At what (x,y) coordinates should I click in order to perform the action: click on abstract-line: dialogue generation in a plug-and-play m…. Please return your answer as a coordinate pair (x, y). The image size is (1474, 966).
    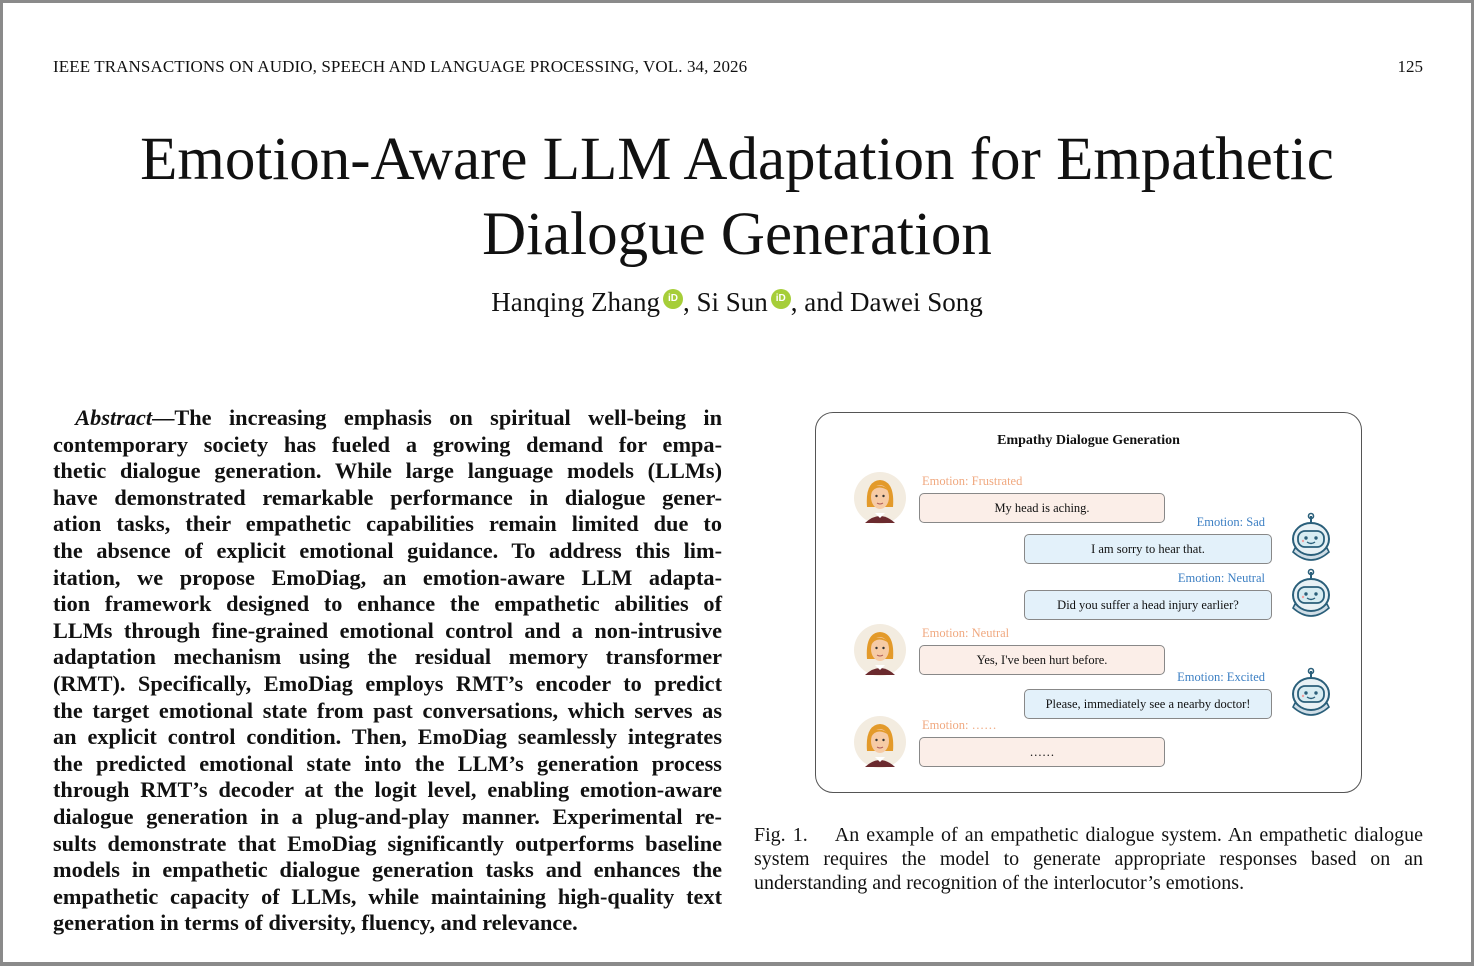
    Looking at the image, I should click on (387, 816).